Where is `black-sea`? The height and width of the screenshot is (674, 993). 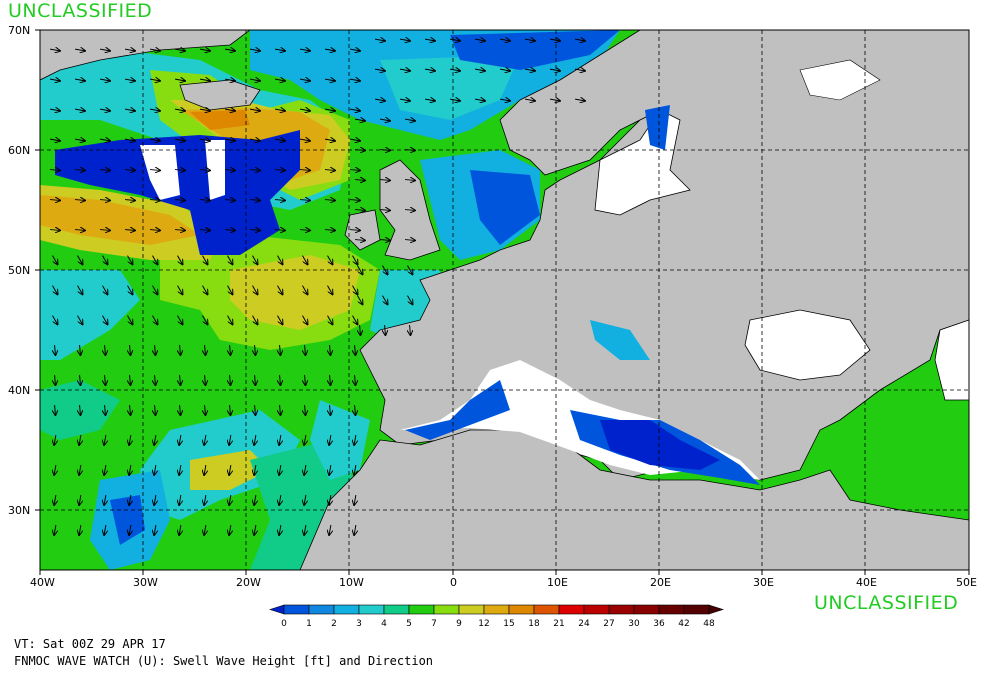 black-sea is located at coordinates (807, 345).